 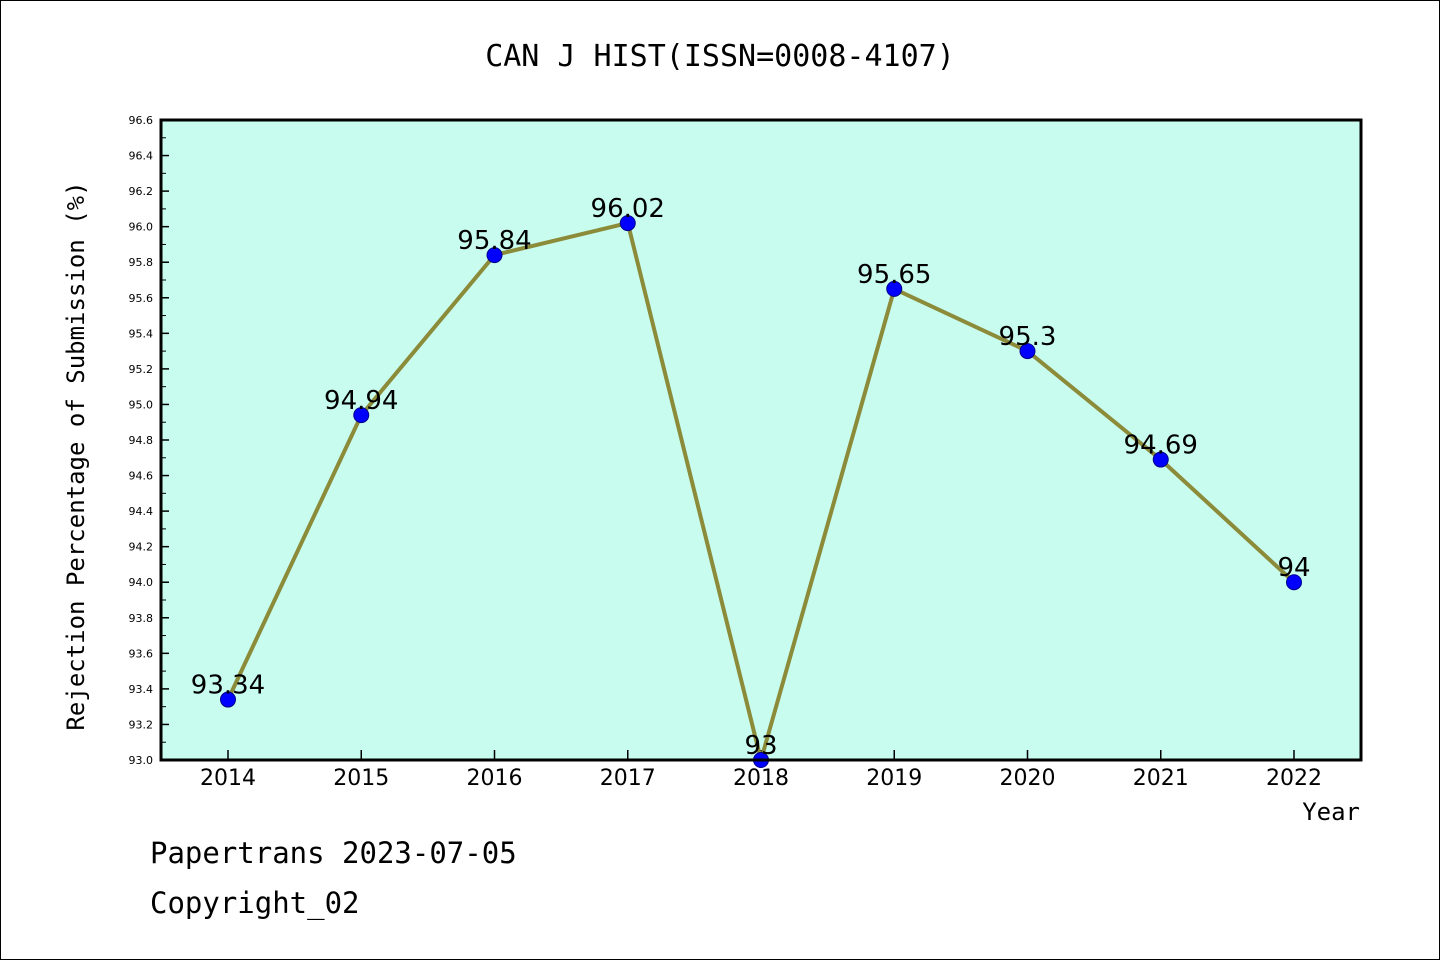 I want to click on data-label: 94.94, so click(x=361, y=401).